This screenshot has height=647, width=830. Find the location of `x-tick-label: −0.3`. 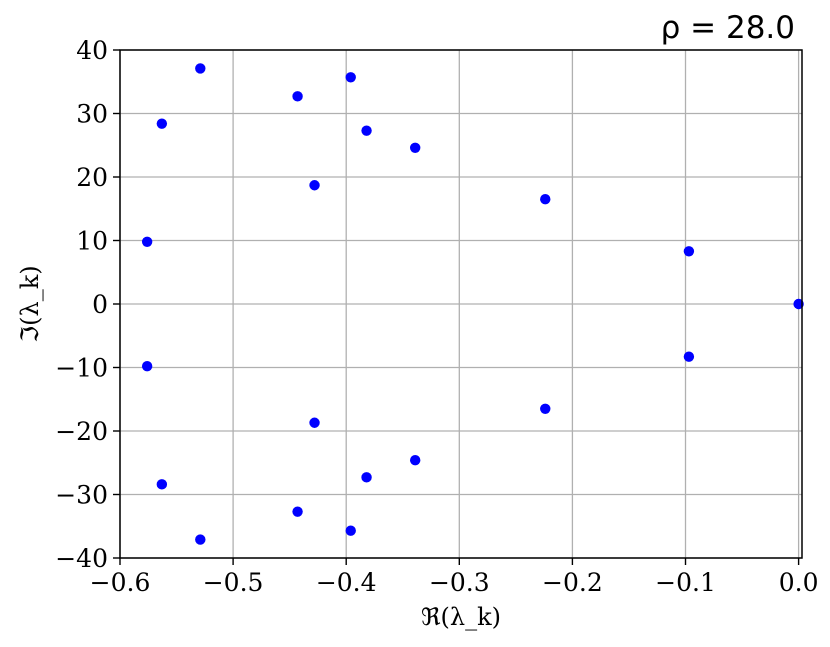

x-tick-label: −0.3 is located at coordinates (459, 582).